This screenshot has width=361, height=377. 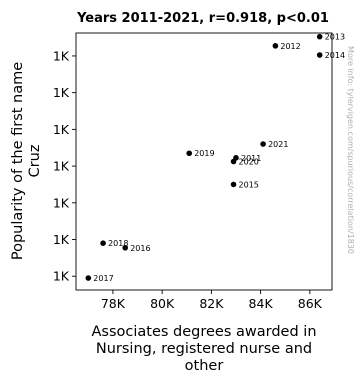 What do you see at coordinates (189, 153) in the screenshot?
I see `data-point-2019` at bounding box center [189, 153].